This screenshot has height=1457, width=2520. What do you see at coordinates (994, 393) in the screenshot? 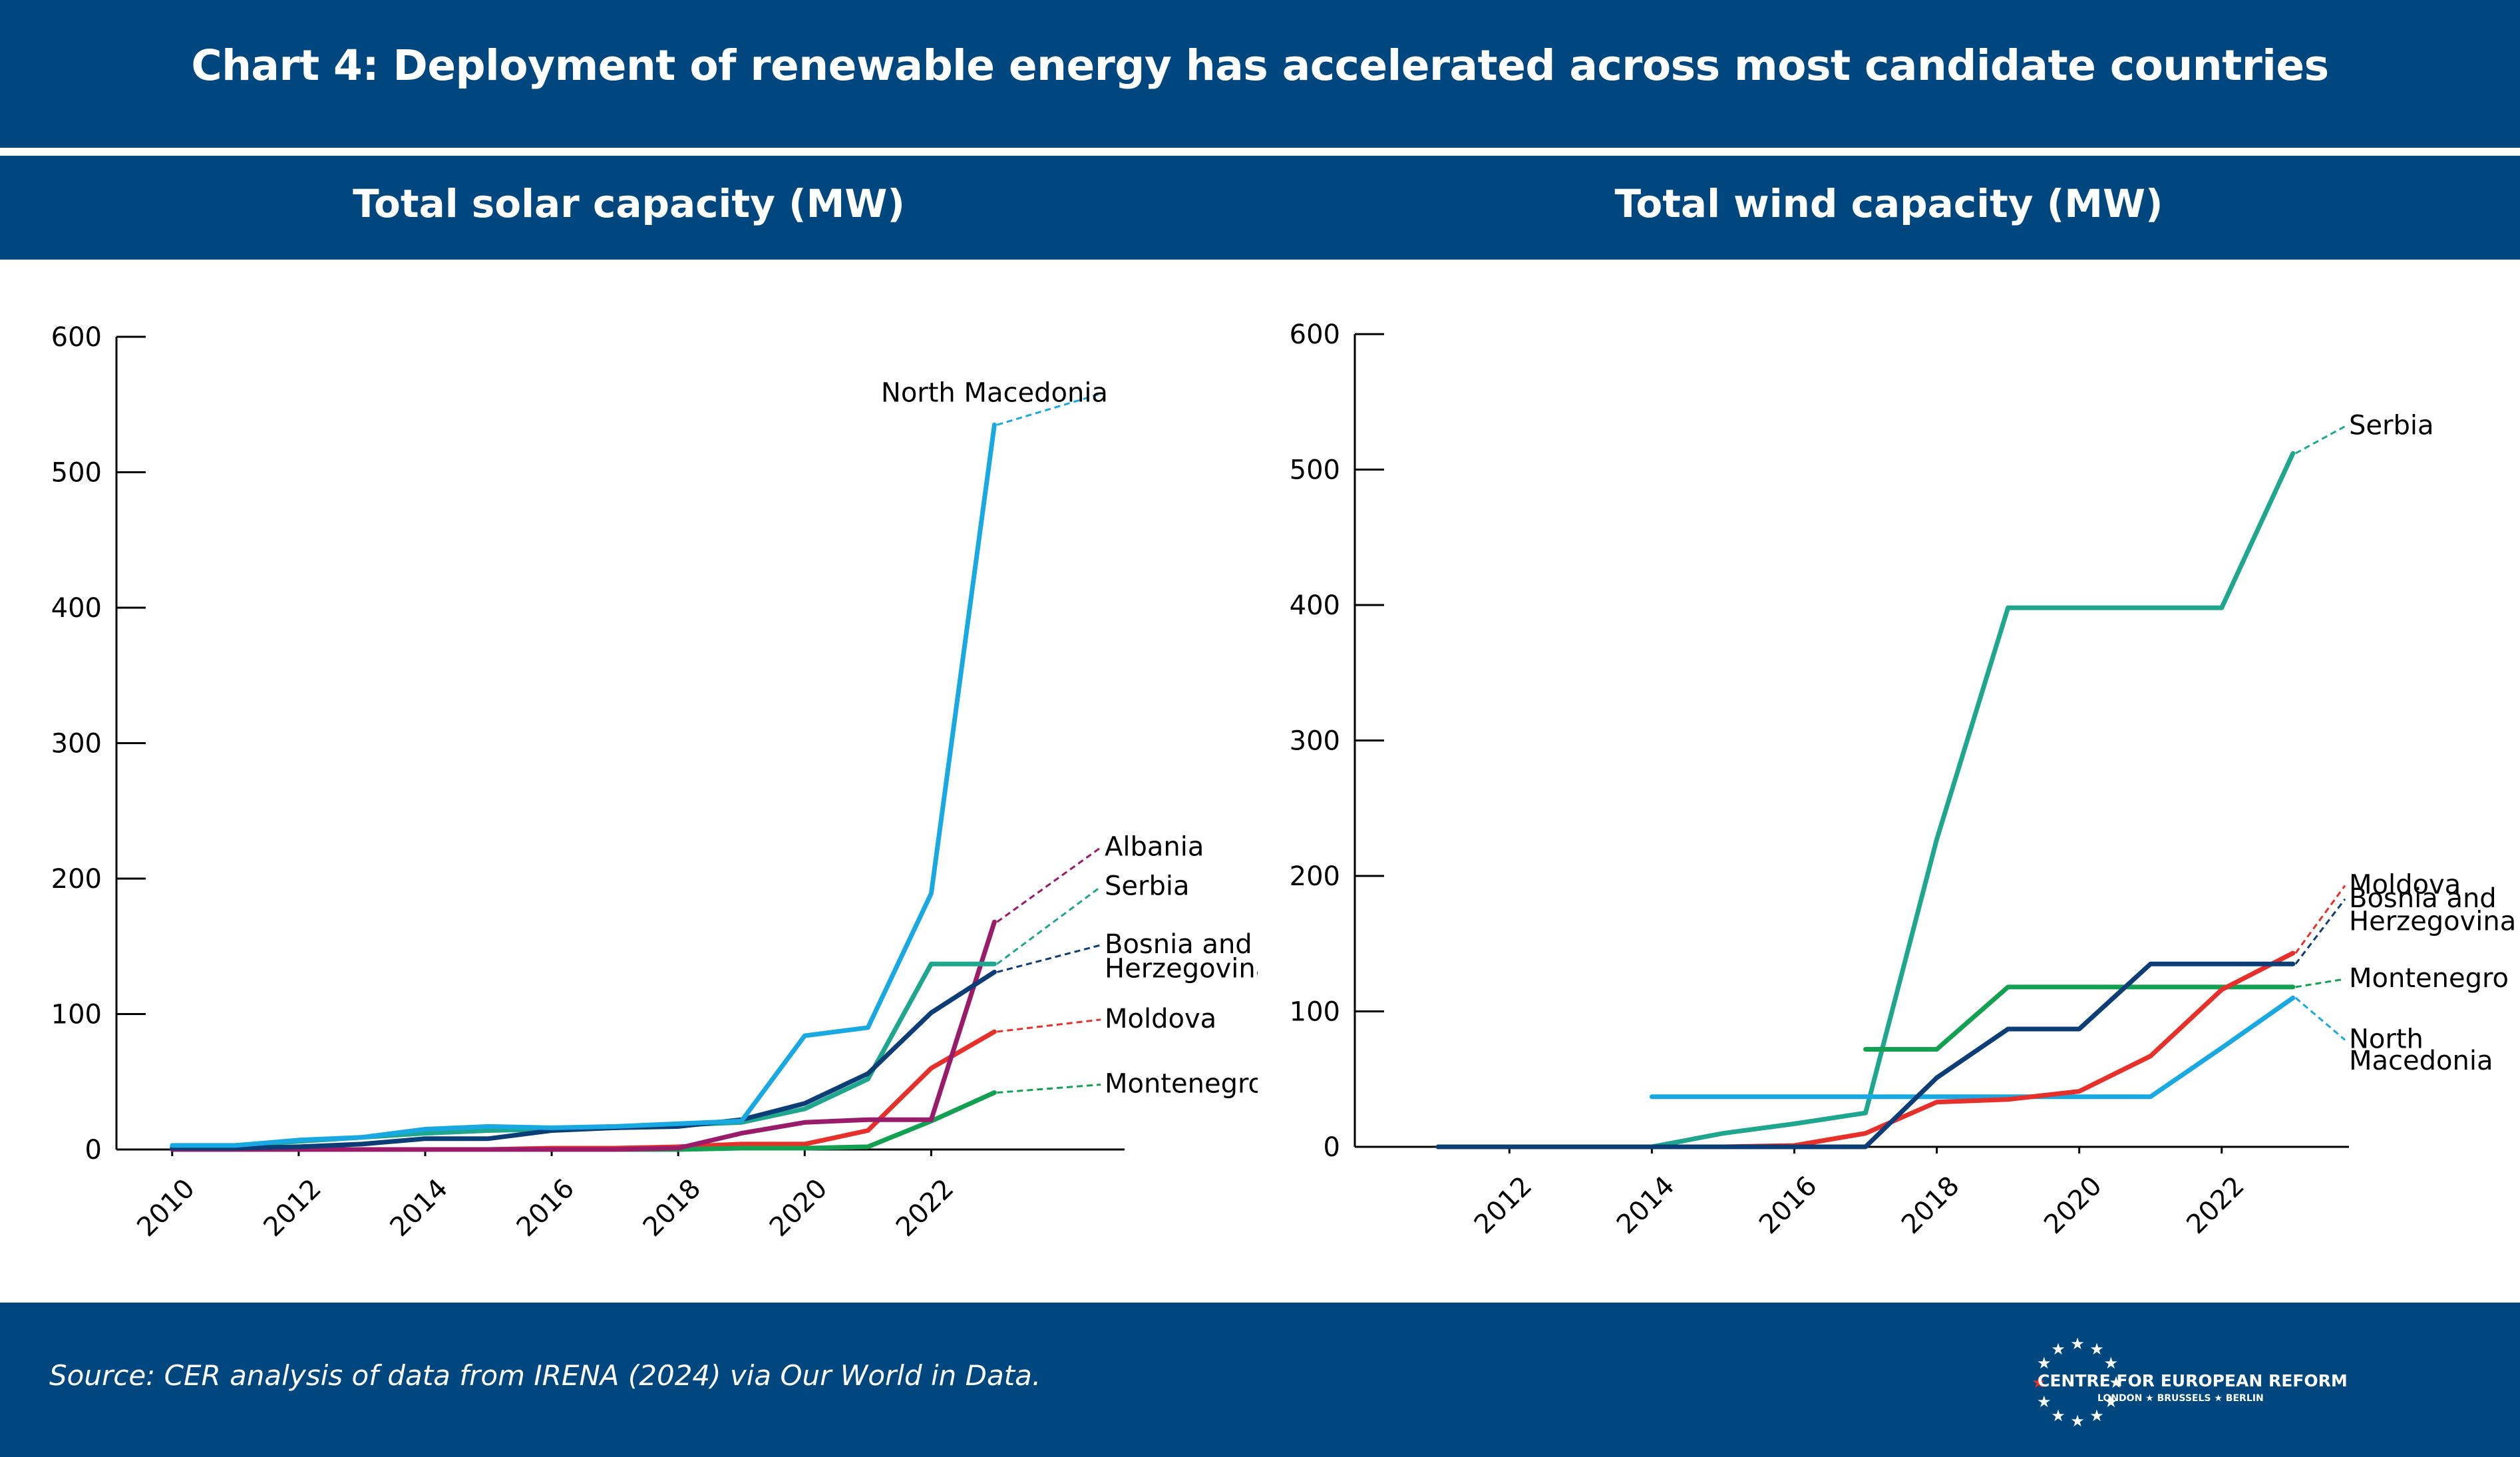
I see `solar-label-north-macedonia: North Macedonia` at bounding box center [994, 393].